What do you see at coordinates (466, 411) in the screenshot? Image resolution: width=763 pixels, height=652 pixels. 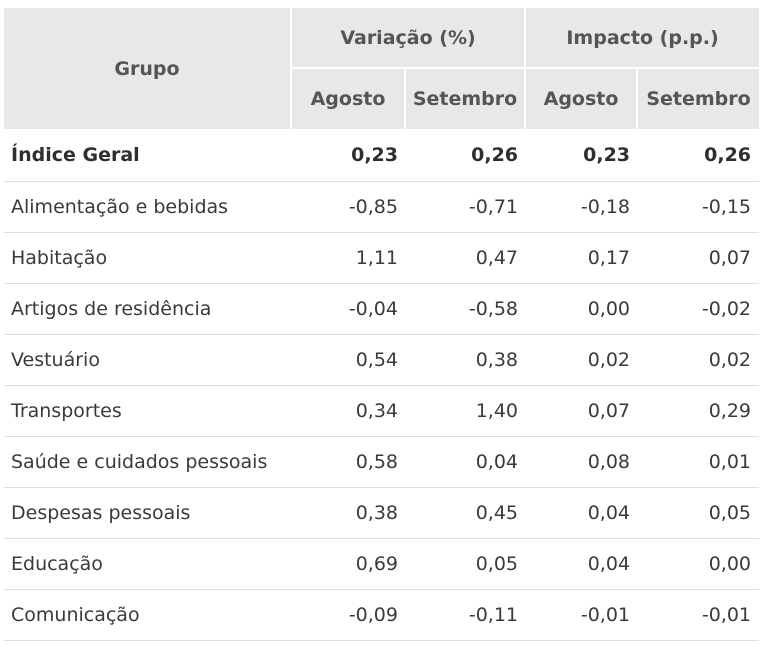 I see `variation-setembro-cell: 1,40` at bounding box center [466, 411].